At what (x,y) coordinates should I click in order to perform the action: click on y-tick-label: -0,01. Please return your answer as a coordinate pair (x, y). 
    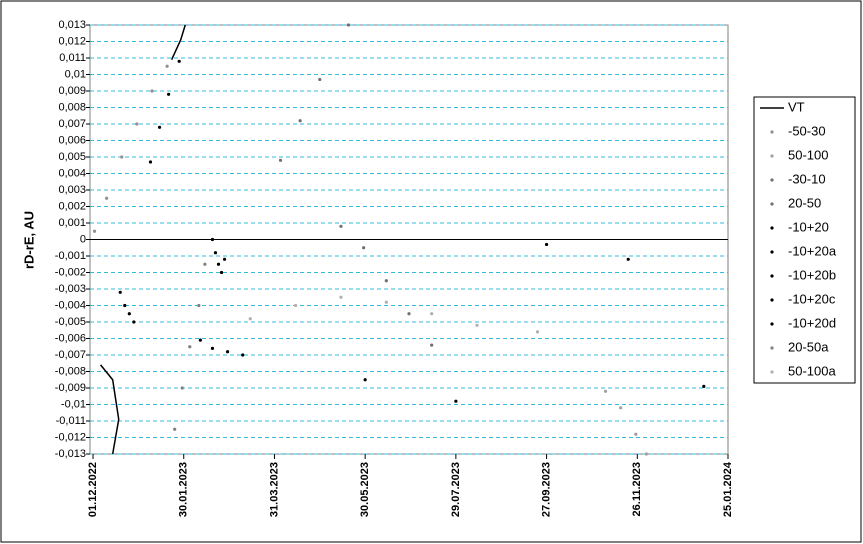
    Looking at the image, I should click on (73, 404).